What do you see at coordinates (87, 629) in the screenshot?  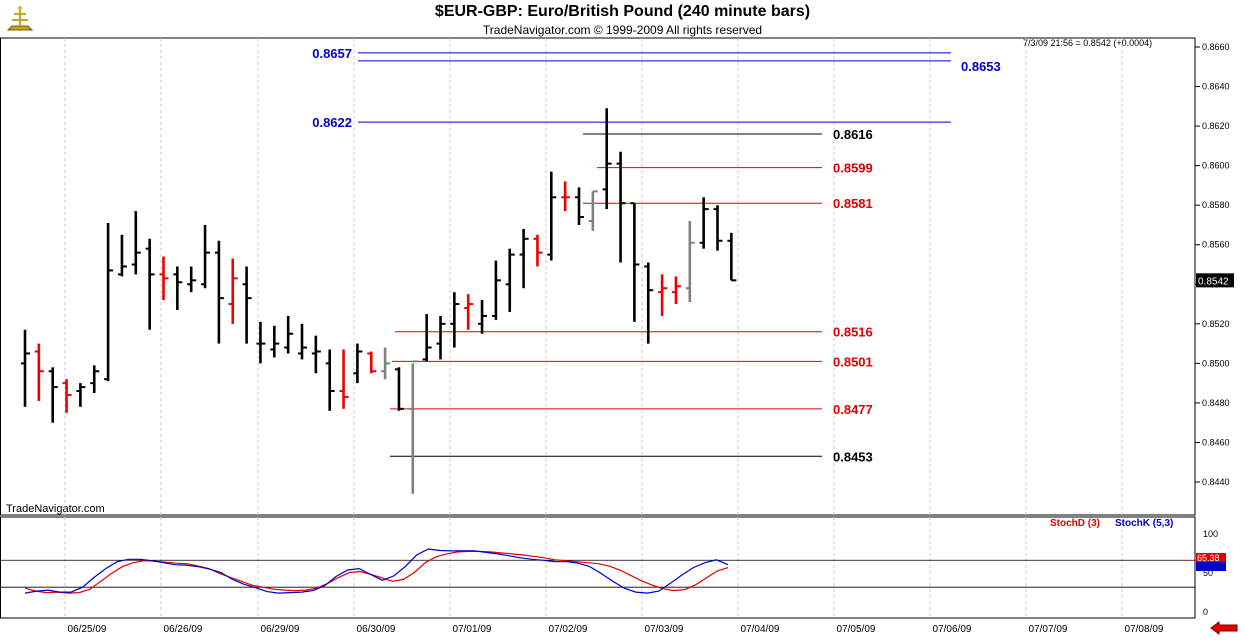 I see `x-tick-label: 06/25/09` at bounding box center [87, 629].